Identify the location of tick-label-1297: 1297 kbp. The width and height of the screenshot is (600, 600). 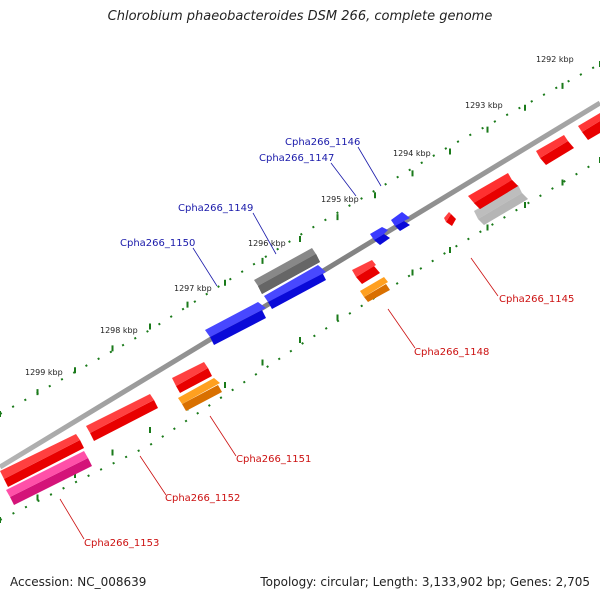
(193, 288).